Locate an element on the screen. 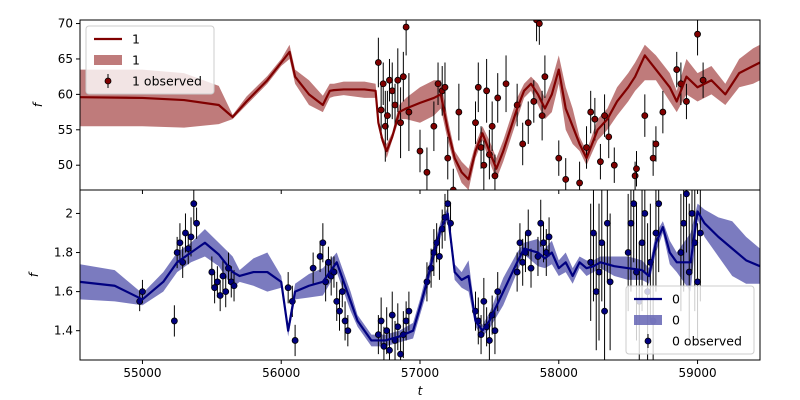 The width and height of the screenshot is (800, 400). y-tick-label: 1.4 is located at coordinates (63, 331).